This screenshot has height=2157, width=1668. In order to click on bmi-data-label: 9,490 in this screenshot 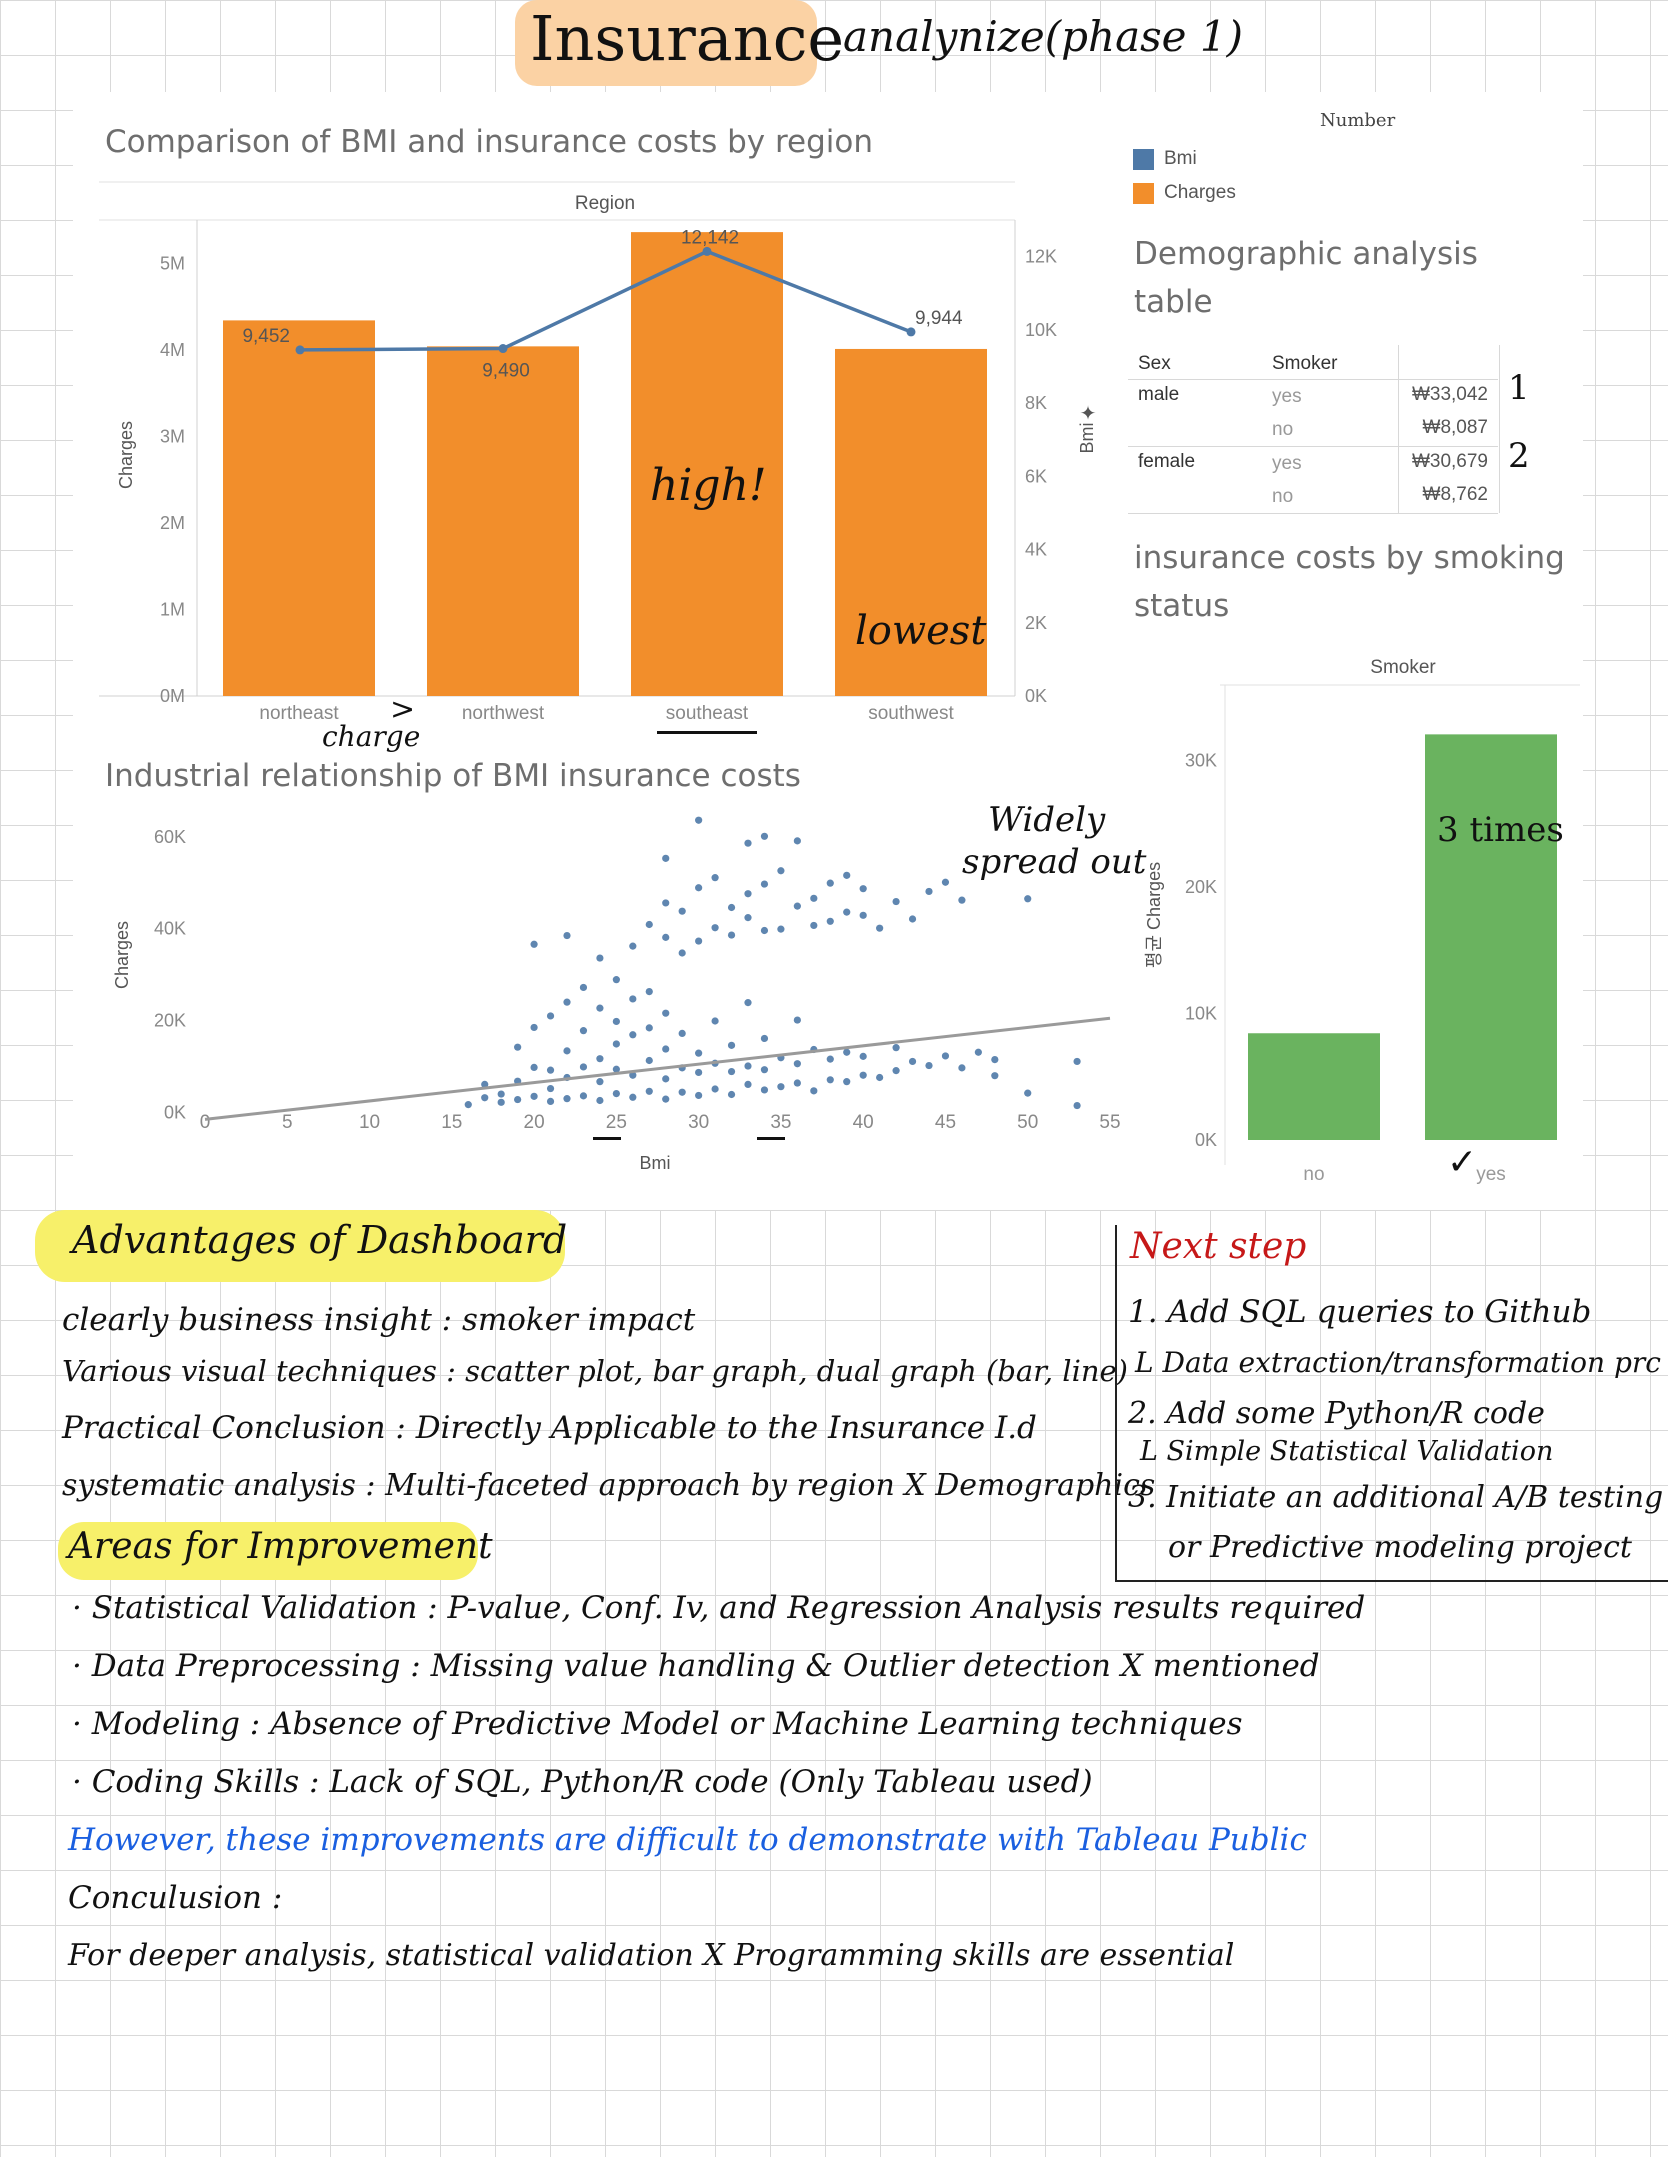, I will do `click(506, 371)`.